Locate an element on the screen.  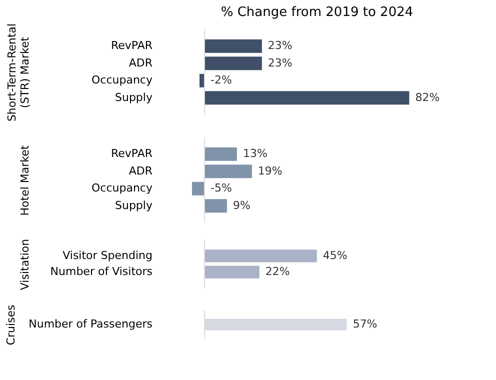
y-axis-title: Short-Term-Rental (STR) Market is located at coordinates (19, 72).